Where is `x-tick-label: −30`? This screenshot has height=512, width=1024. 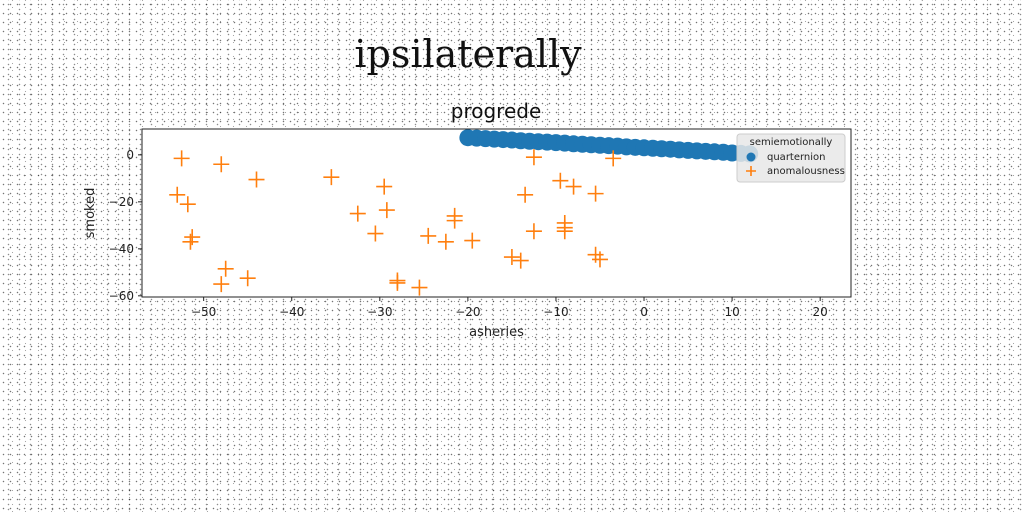
x-tick-label: −30 is located at coordinates (379, 312).